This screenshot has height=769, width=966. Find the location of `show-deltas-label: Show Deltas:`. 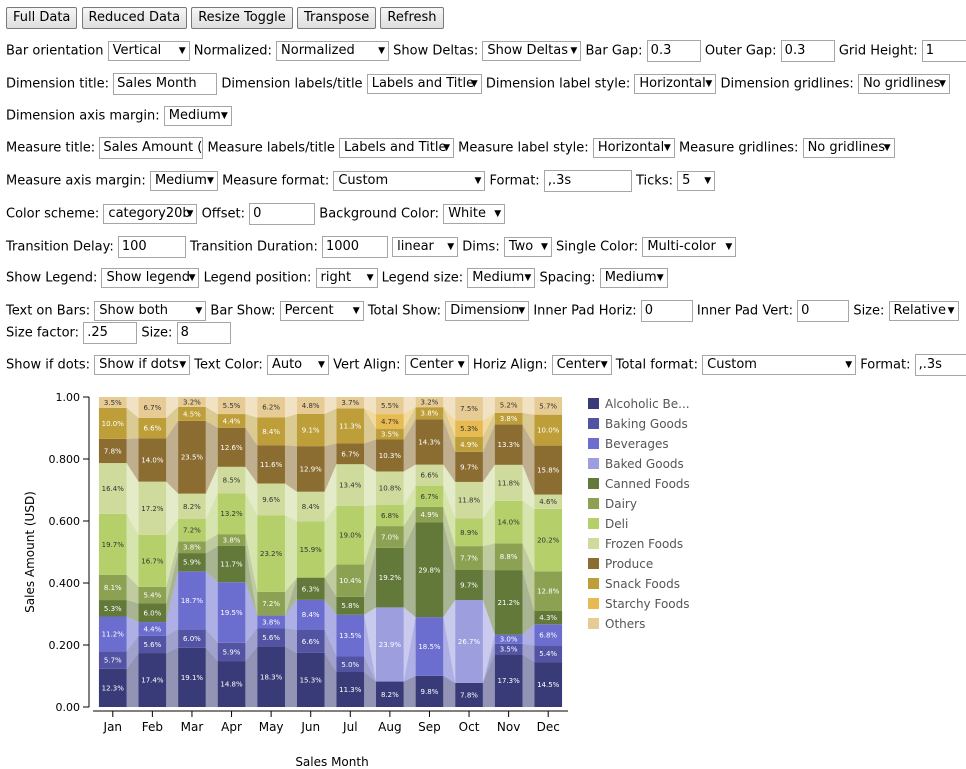

show-deltas-label: Show Deltas: is located at coordinates (436, 51).